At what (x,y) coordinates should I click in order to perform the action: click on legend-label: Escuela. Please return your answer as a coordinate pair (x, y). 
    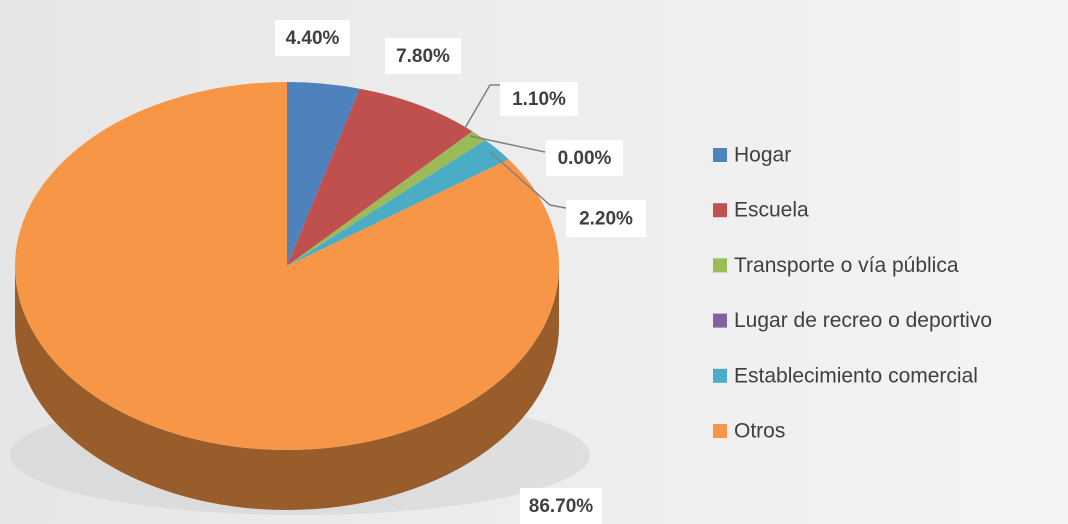
    Looking at the image, I should click on (771, 210).